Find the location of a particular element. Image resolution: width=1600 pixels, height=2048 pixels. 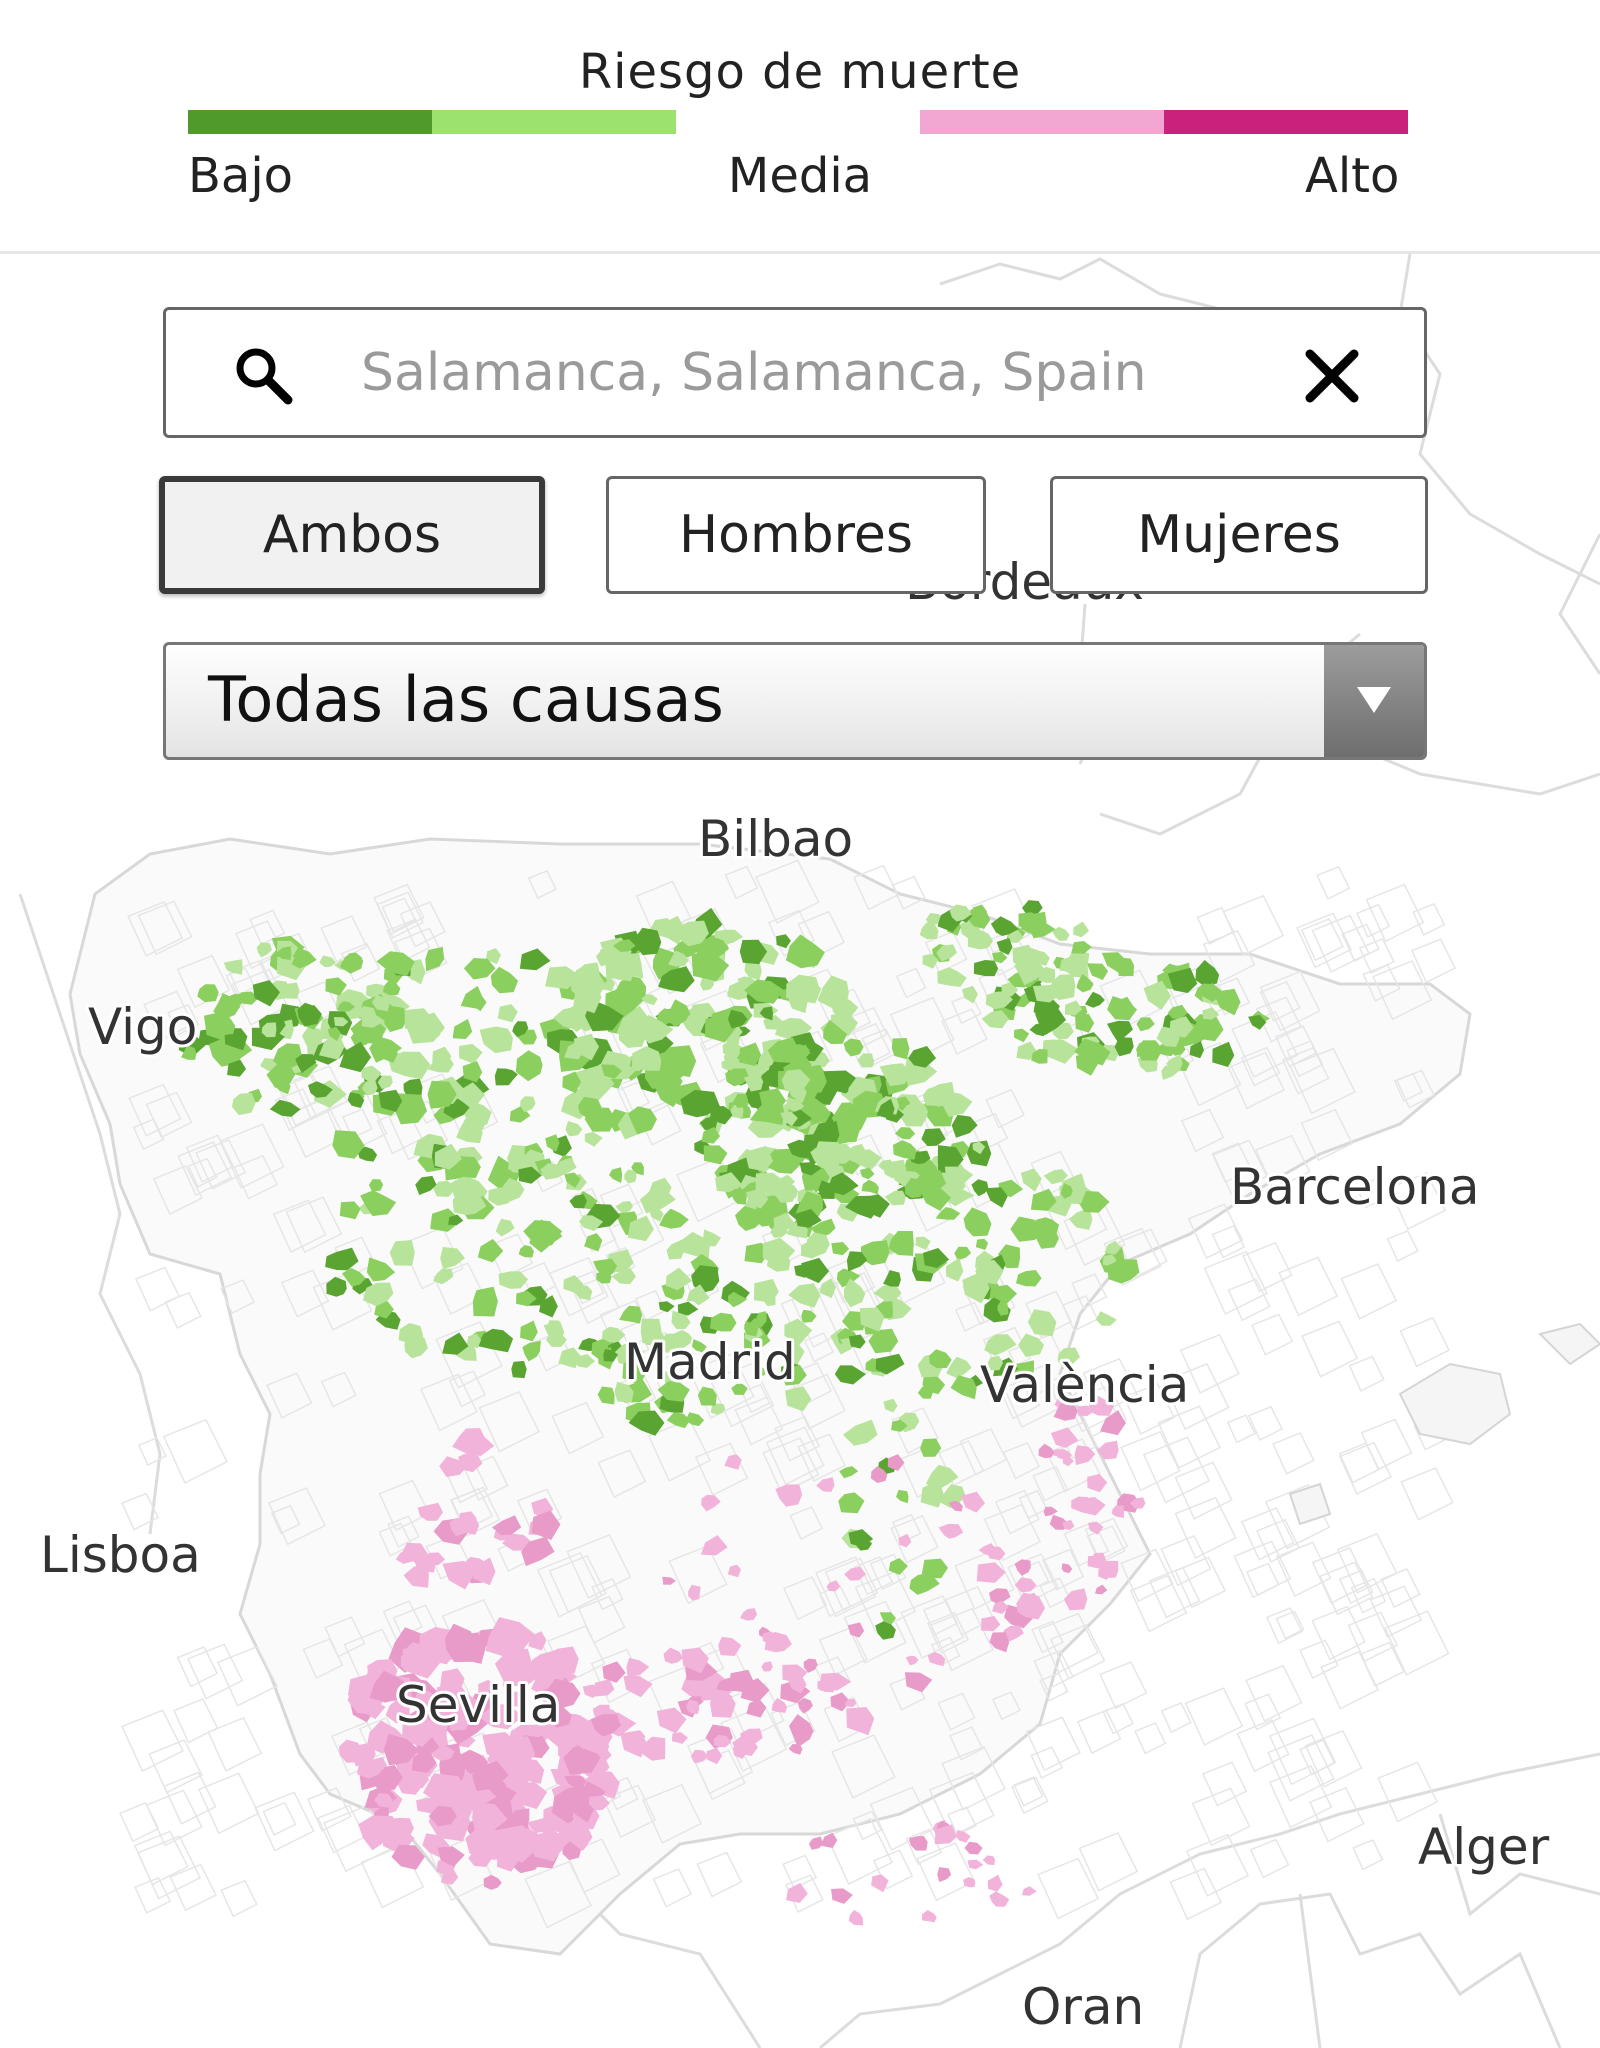

close-icon is located at coordinates (1332, 376).